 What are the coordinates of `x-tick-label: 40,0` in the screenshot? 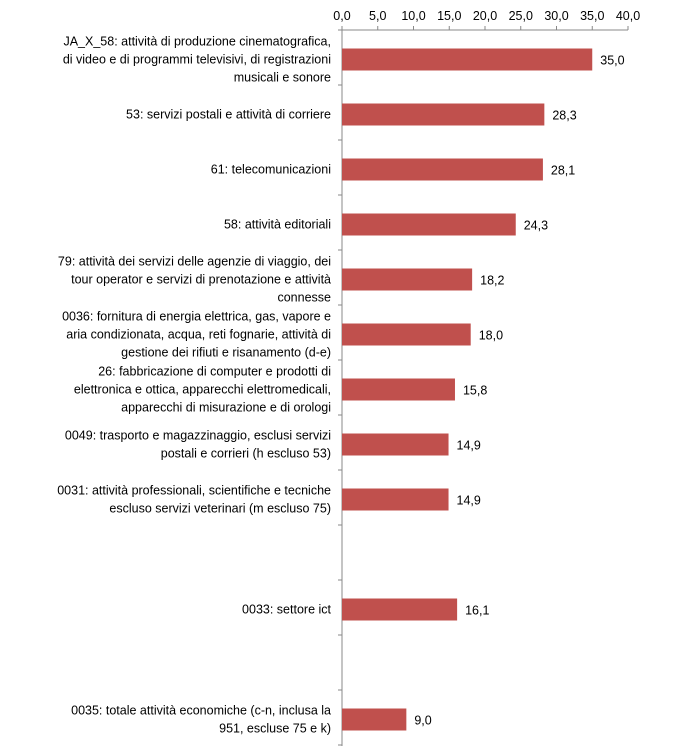 It's located at (628, 16).